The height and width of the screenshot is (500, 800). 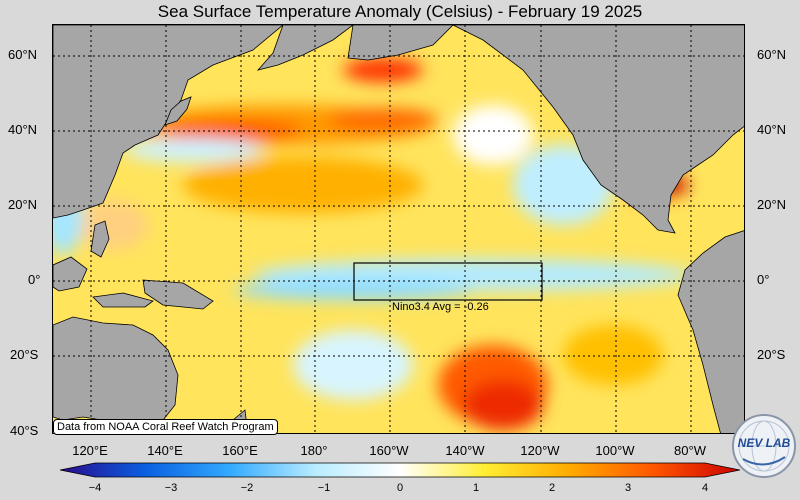 I want to click on lon-label-120e: 120°E, so click(x=90, y=450).